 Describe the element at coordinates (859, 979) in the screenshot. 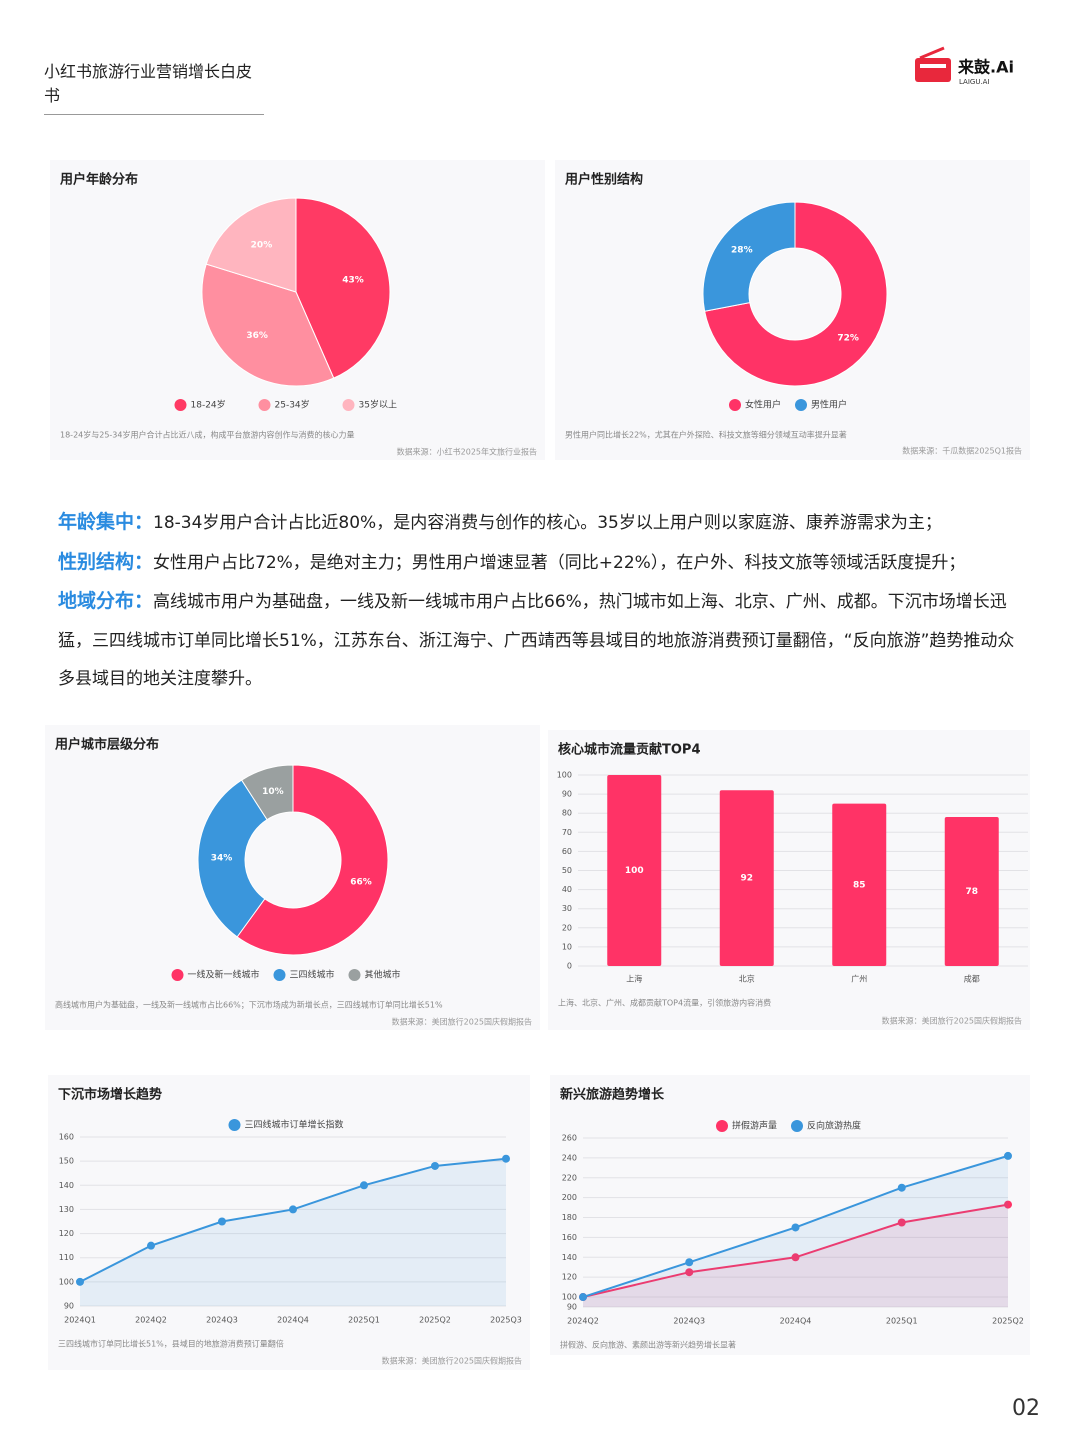

I see `x-tick-label: 广州` at that location.